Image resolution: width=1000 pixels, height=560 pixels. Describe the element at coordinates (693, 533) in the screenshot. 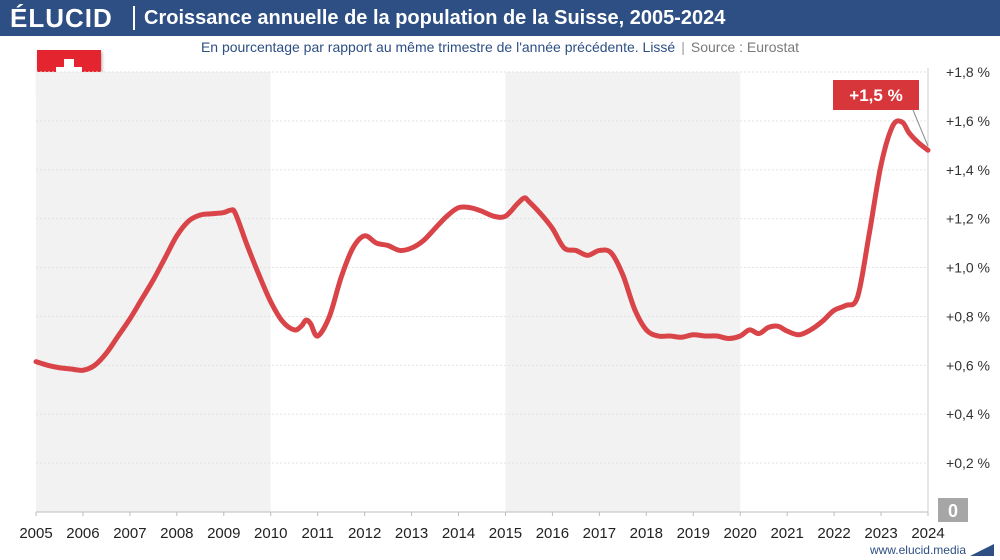

I see `x-tick-label: 2019` at that location.